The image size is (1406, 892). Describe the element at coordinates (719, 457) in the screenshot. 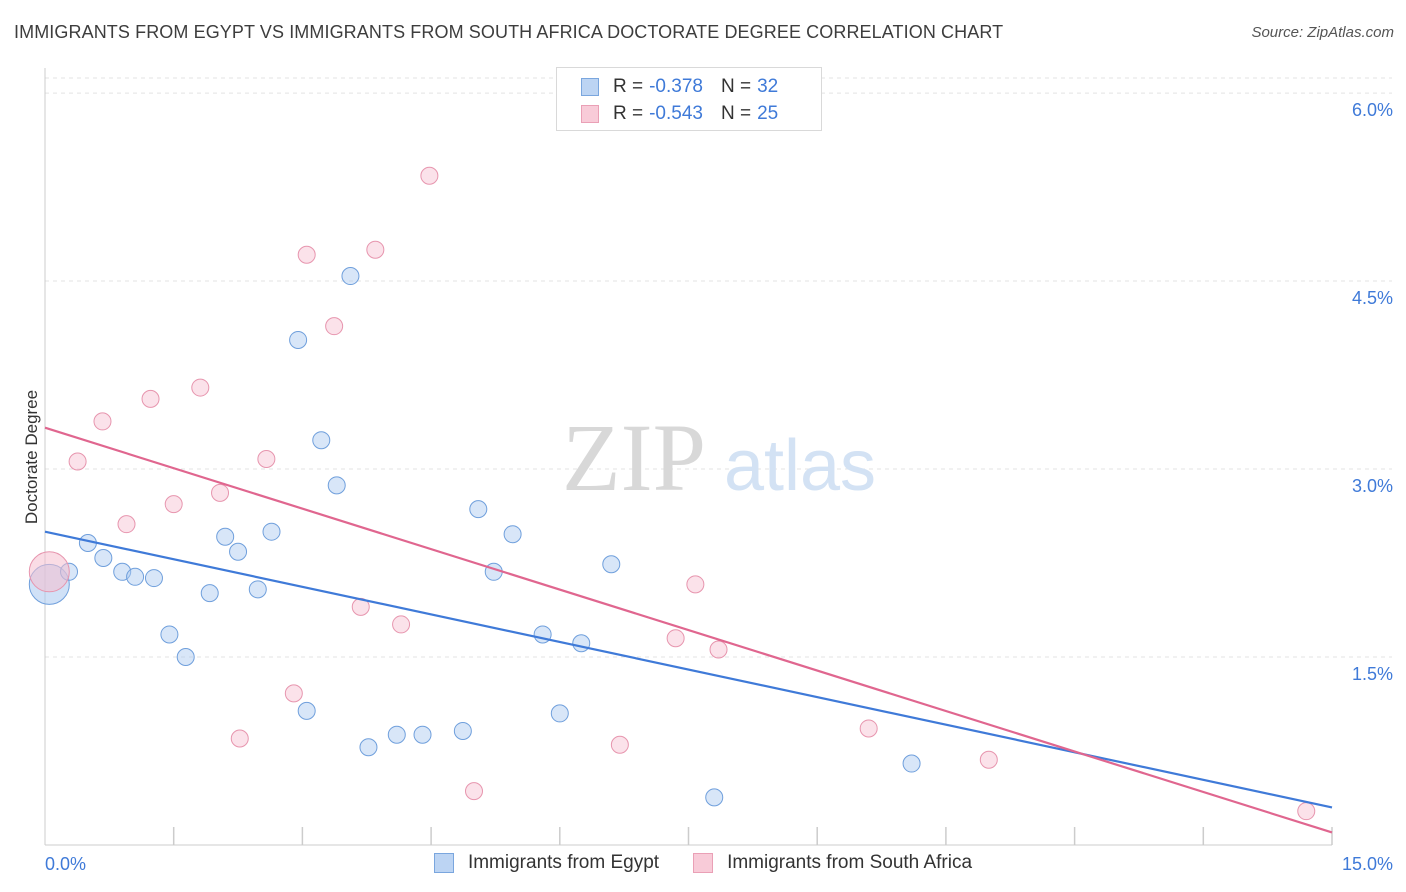

I see `watermark: ZIP atlas` at that location.